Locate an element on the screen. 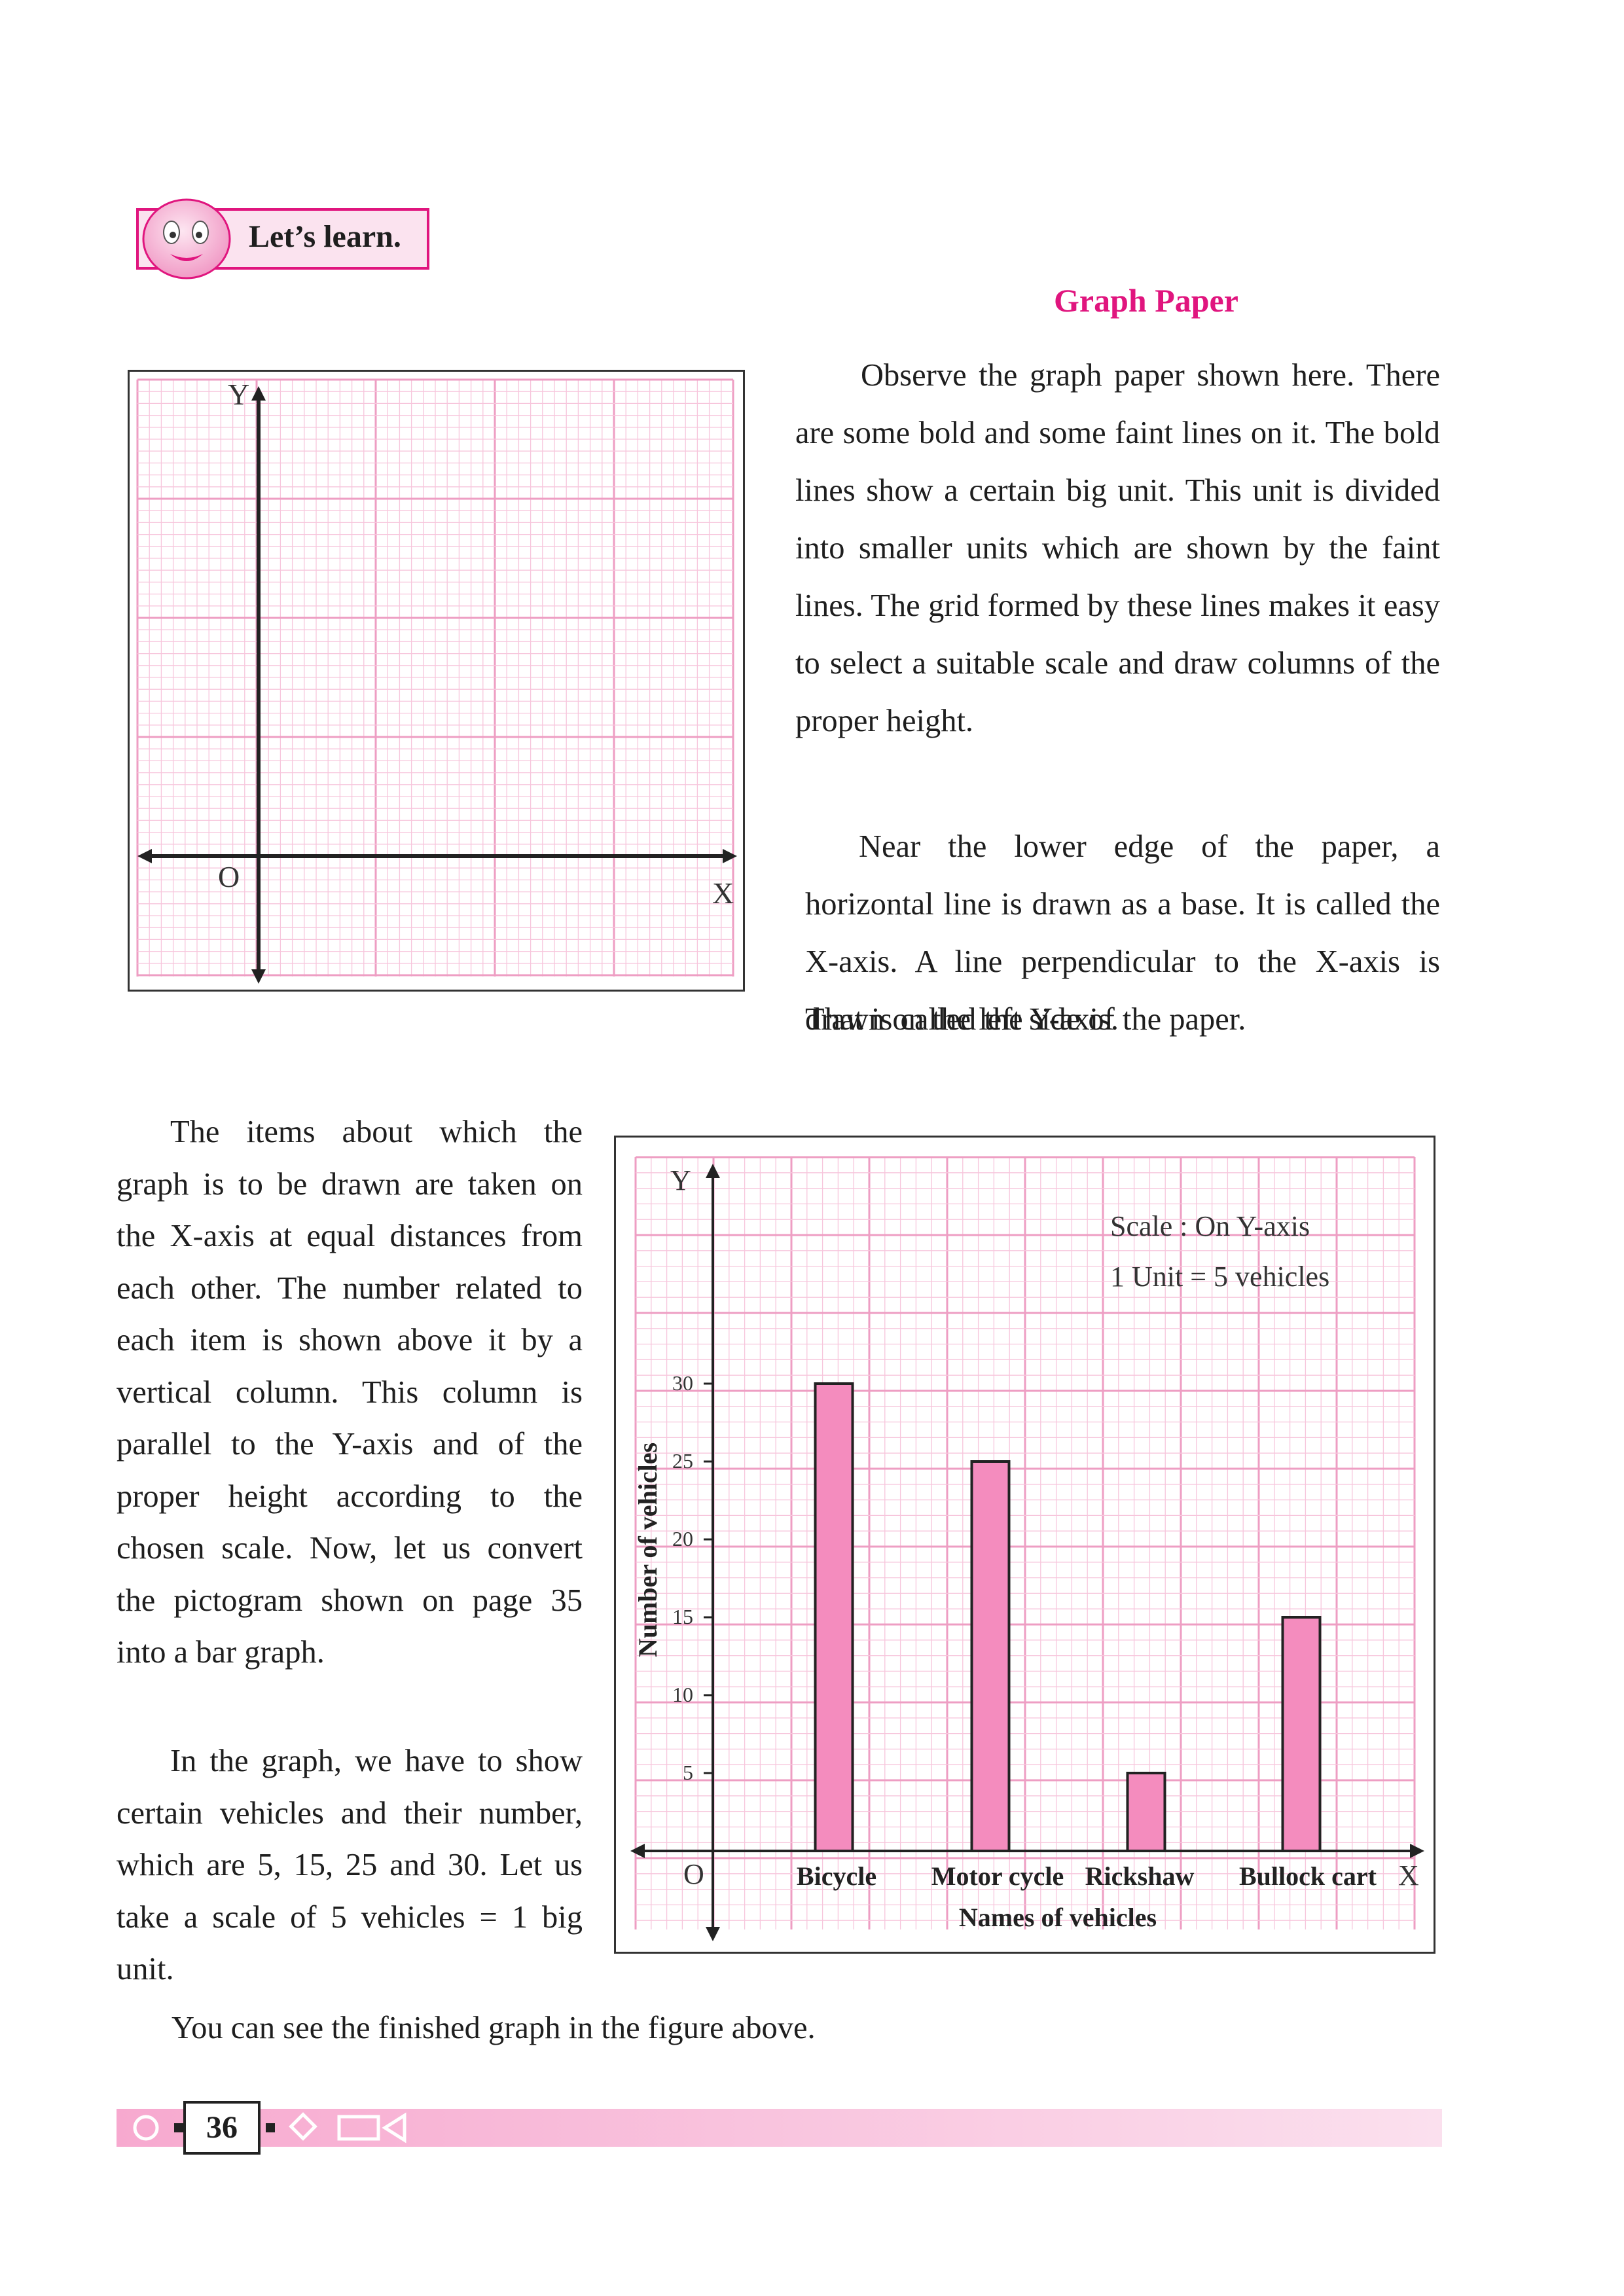 This screenshot has height=2296, width=1624. lets-learn-label: Let’s learn. is located at coordinates (325, 236).